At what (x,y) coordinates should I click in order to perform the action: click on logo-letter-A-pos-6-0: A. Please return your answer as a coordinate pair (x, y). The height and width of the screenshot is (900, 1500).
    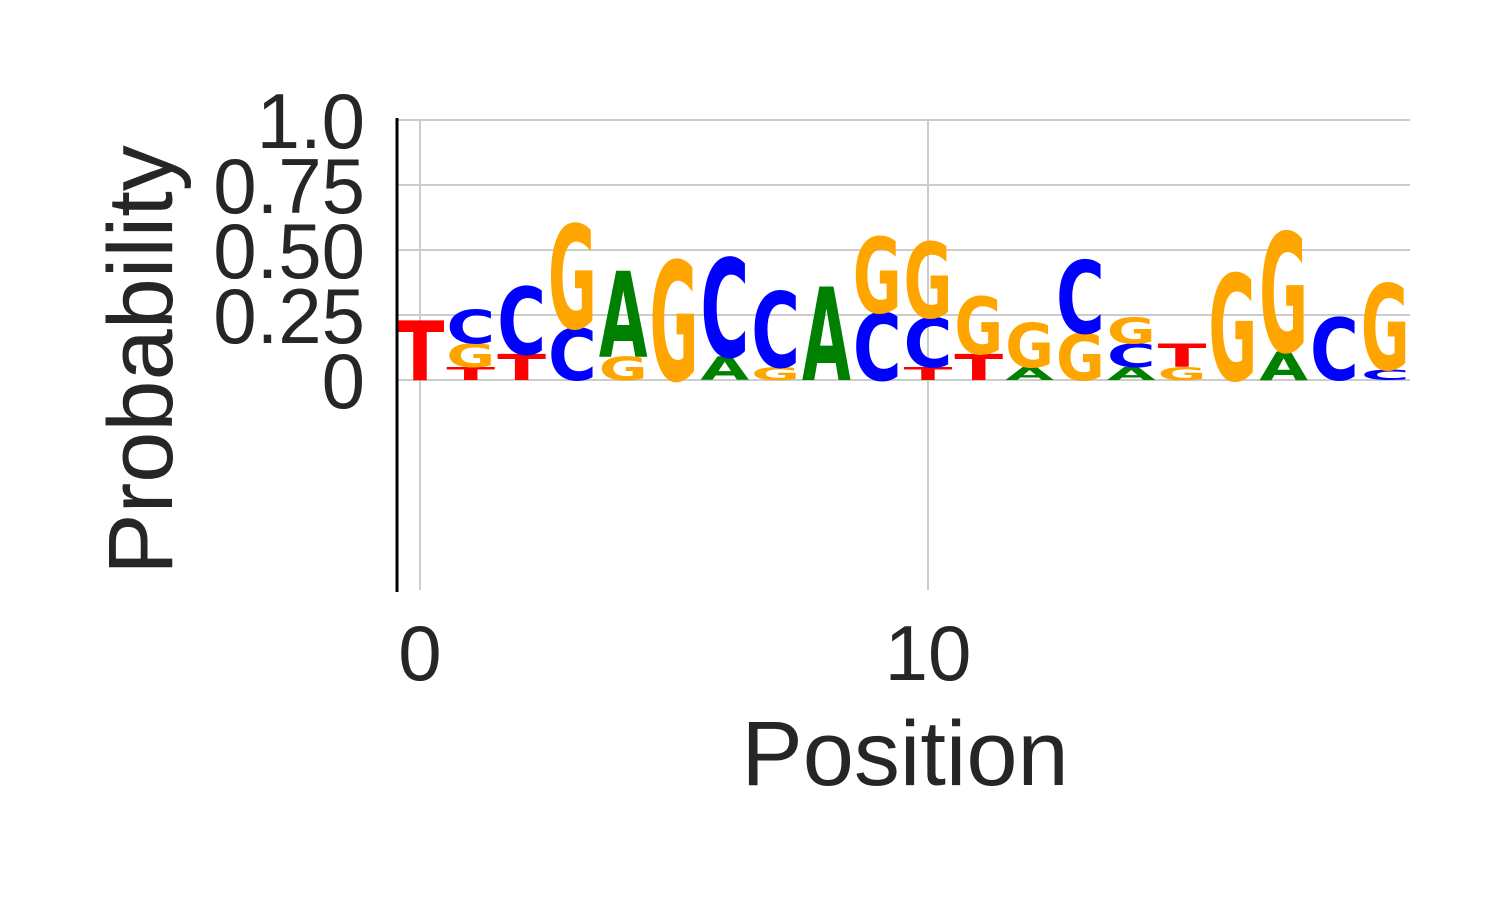
    Looking at the image, I should click on (724, 369).